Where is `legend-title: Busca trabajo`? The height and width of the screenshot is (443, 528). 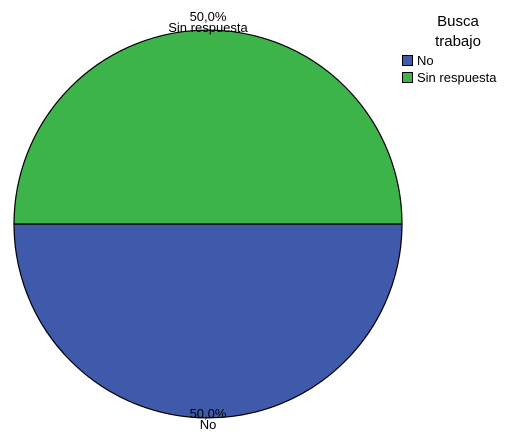
legend-title: Busca trabajo is located at coordinates (465, 32).